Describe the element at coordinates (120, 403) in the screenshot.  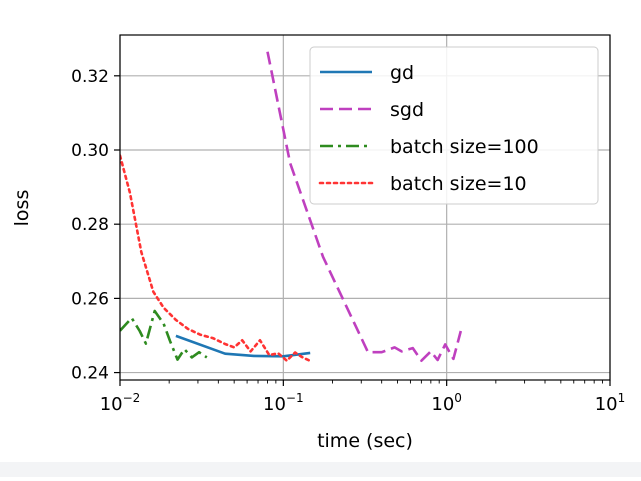
I see `x-tick-label: 10⁻²` at that location.